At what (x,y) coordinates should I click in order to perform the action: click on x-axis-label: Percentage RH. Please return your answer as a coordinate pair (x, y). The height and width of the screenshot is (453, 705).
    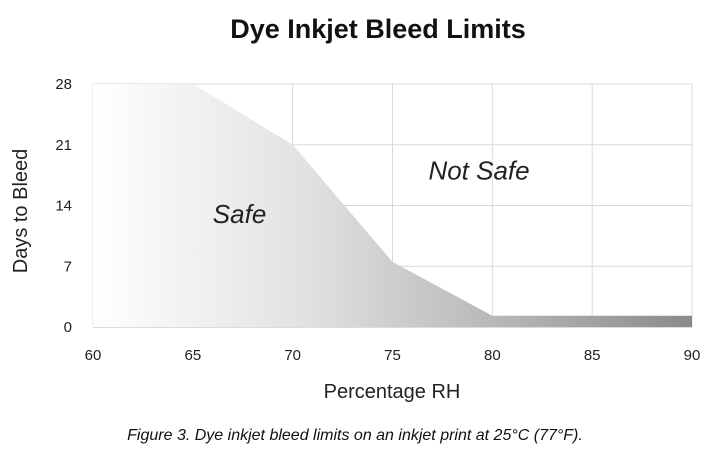
    Looking at the image, I should click on (392, 392).